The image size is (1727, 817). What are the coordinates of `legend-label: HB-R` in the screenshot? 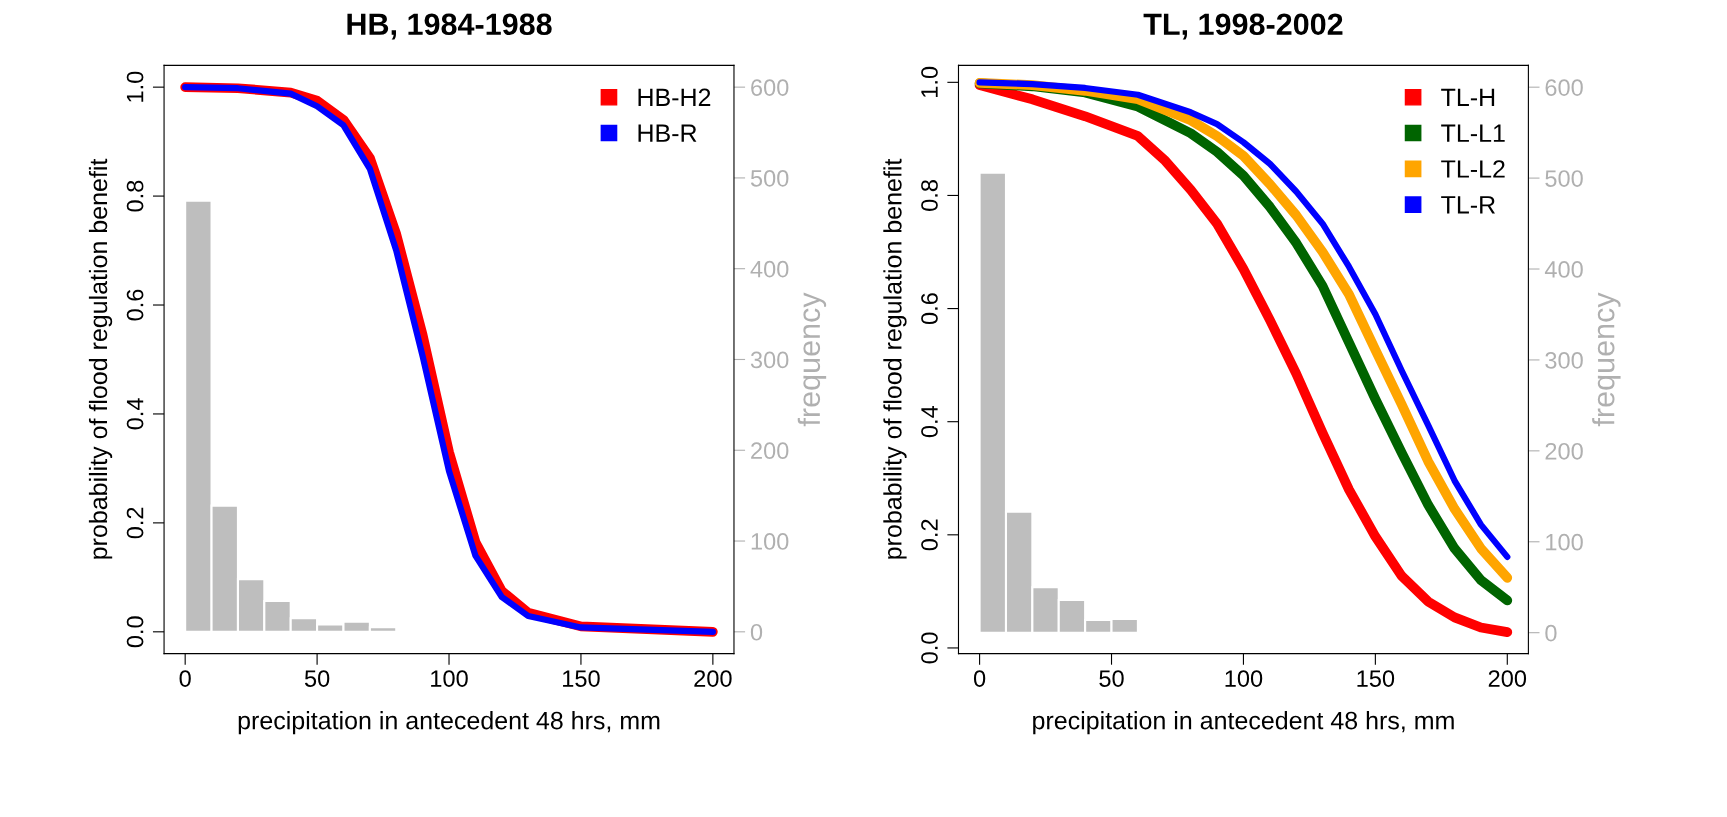 It's located at (667, 133).